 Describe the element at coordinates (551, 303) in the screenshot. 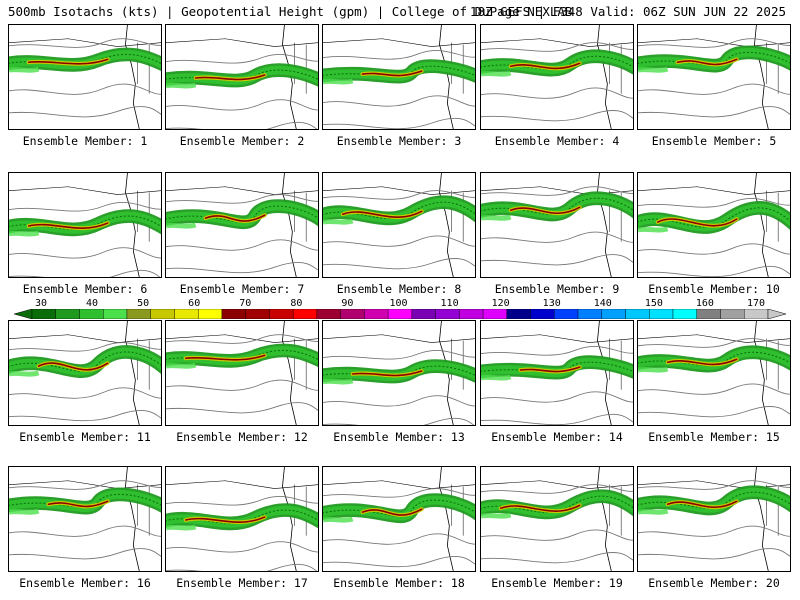

I see `colorbar-tick-label: 130` at that location.